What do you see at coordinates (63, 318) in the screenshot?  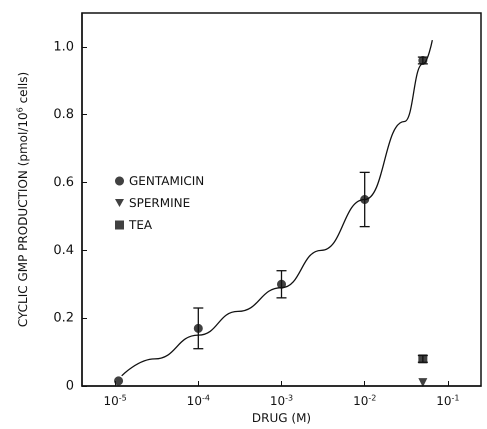 I see `y-tick-label: 0.2` at bounding box center [63, 318].